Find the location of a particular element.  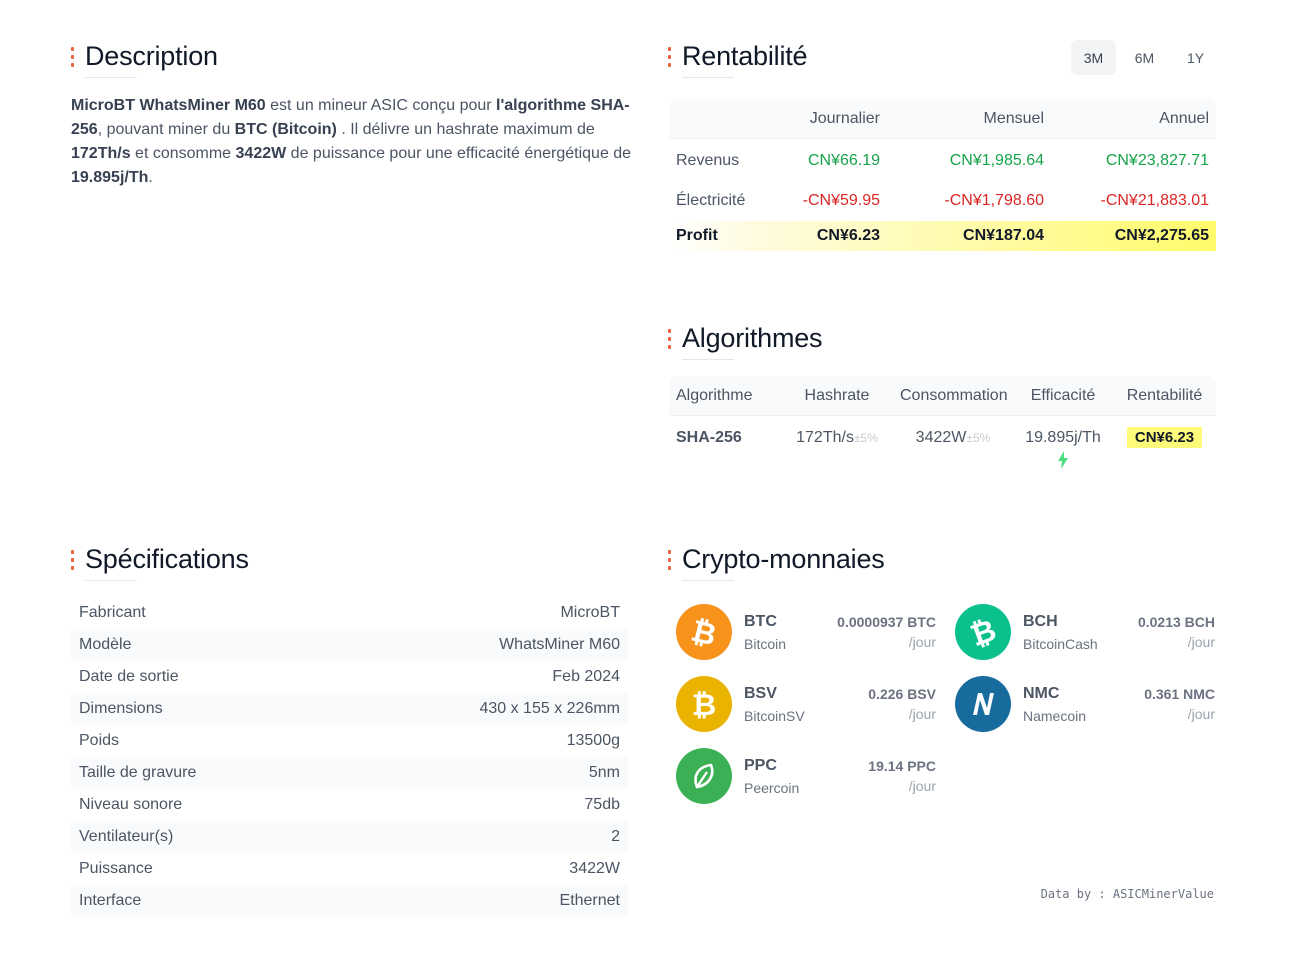

coin-symbol: PPC is located at coordinates (760, 765).